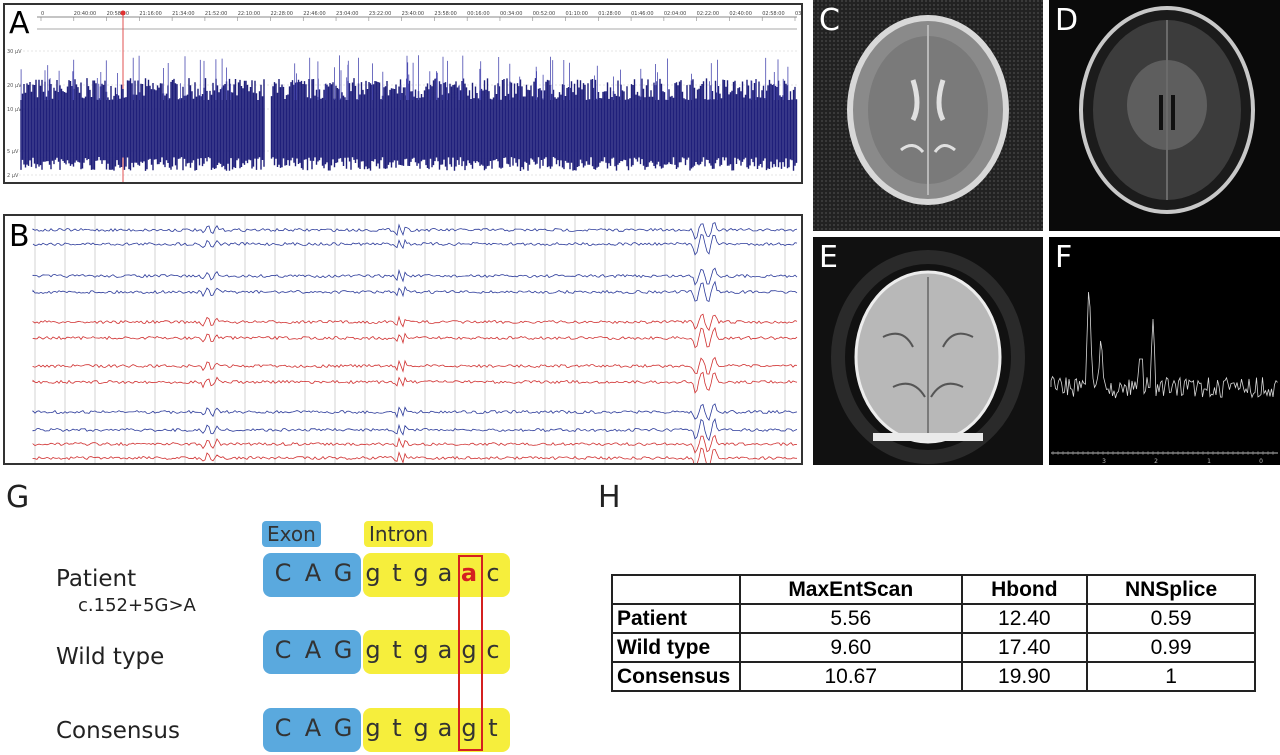 The width and height of the screenshot is (1280, 755). I want to click on time-tick-label: 01:46:00, so click(642, 14).